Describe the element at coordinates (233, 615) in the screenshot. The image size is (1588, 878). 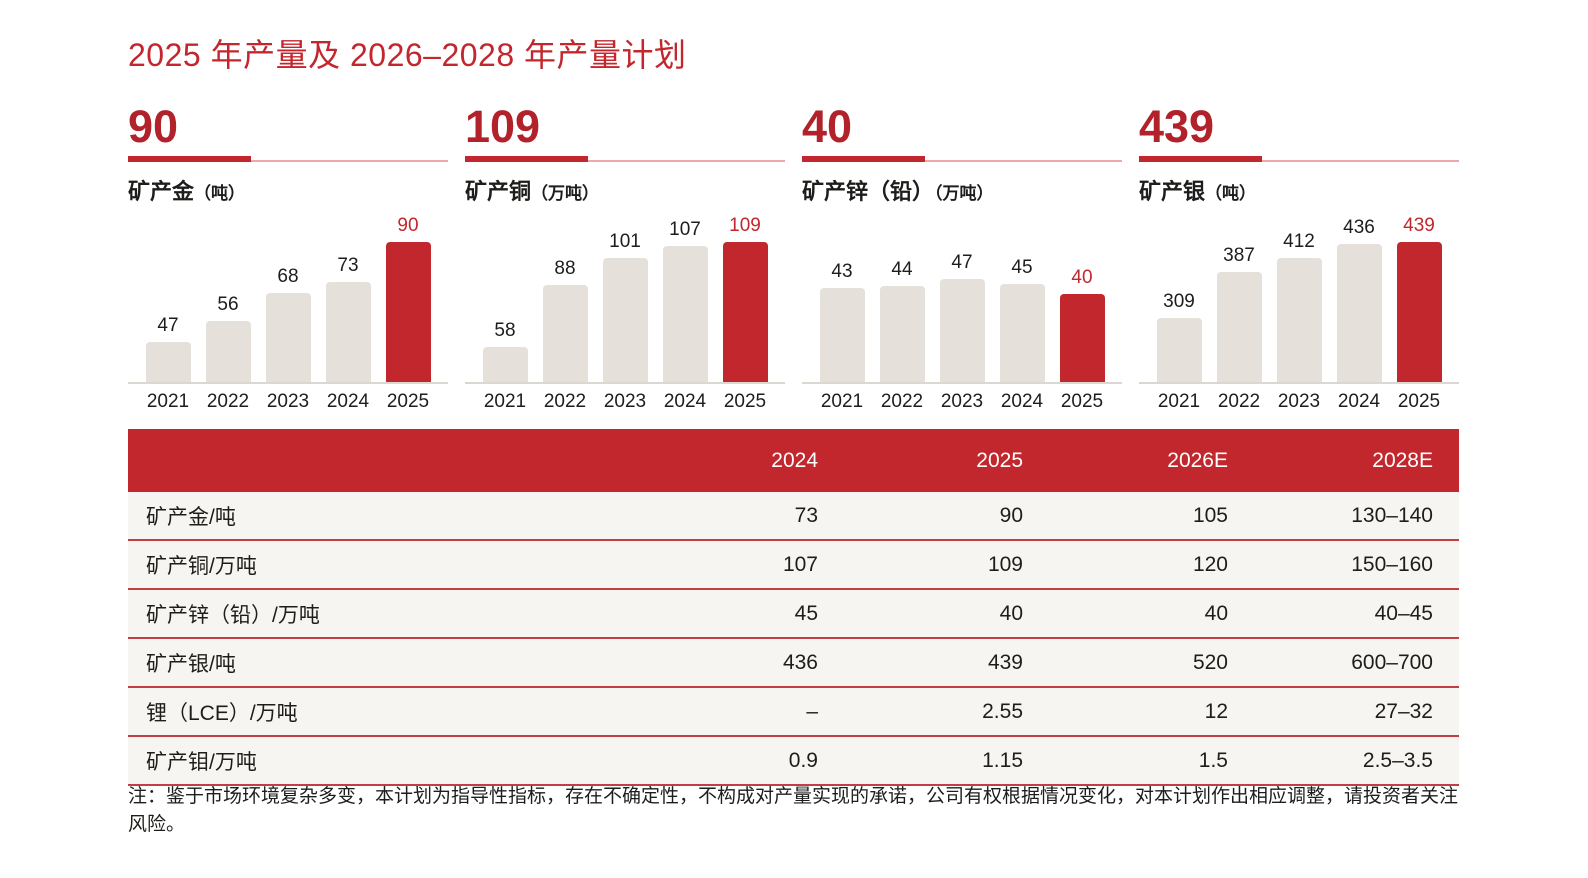
I see `row-label: 矿产锌（铅）/万吨` at that location.